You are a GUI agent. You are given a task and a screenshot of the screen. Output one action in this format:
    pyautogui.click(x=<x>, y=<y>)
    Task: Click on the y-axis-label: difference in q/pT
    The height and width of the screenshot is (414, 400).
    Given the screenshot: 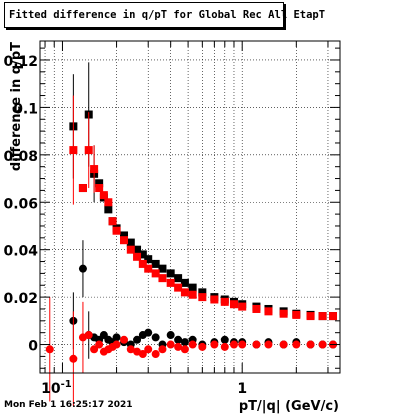 What is the action you would take?
    pyautogui.click(x=16, y=106)
    